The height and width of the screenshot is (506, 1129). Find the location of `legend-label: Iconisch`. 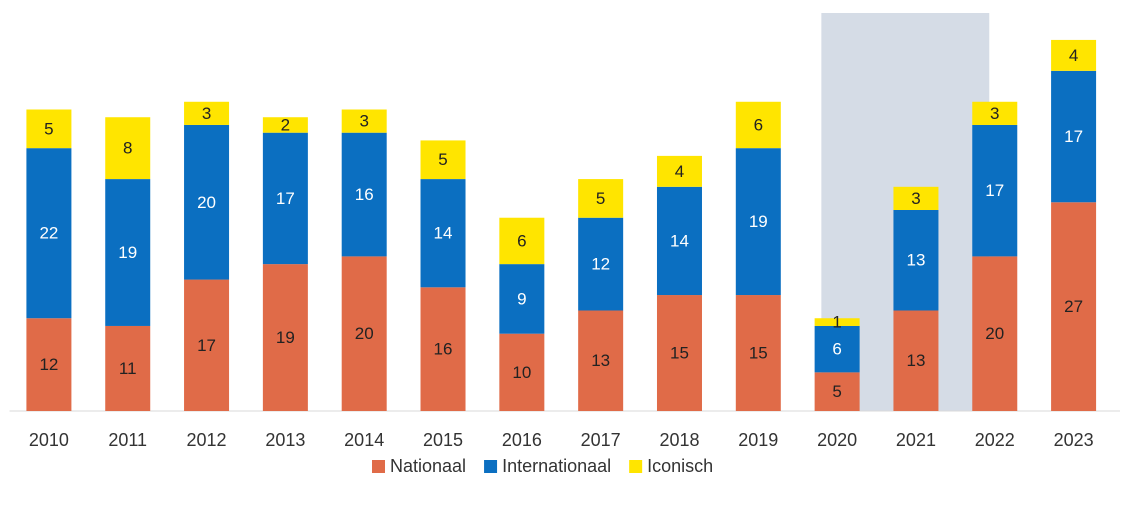

legend-label: Iconisch is located at coordinates (680, 466).